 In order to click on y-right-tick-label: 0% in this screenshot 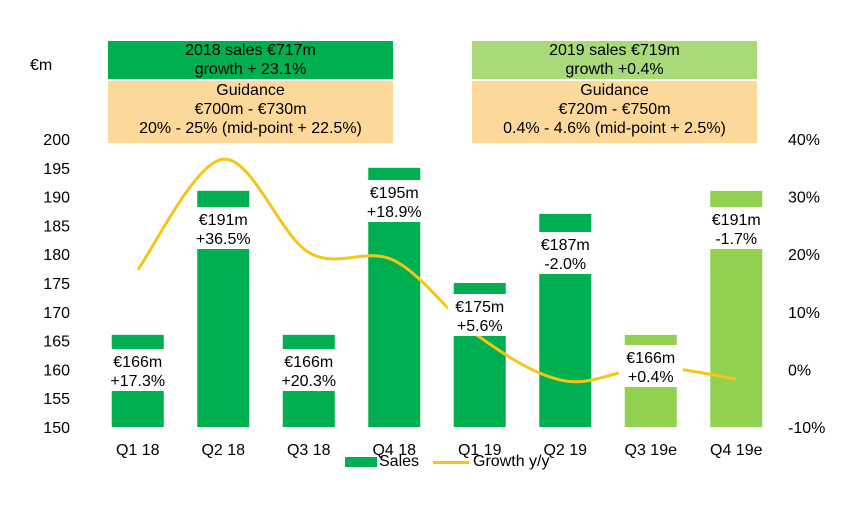, I will do `click(799, 370)`.